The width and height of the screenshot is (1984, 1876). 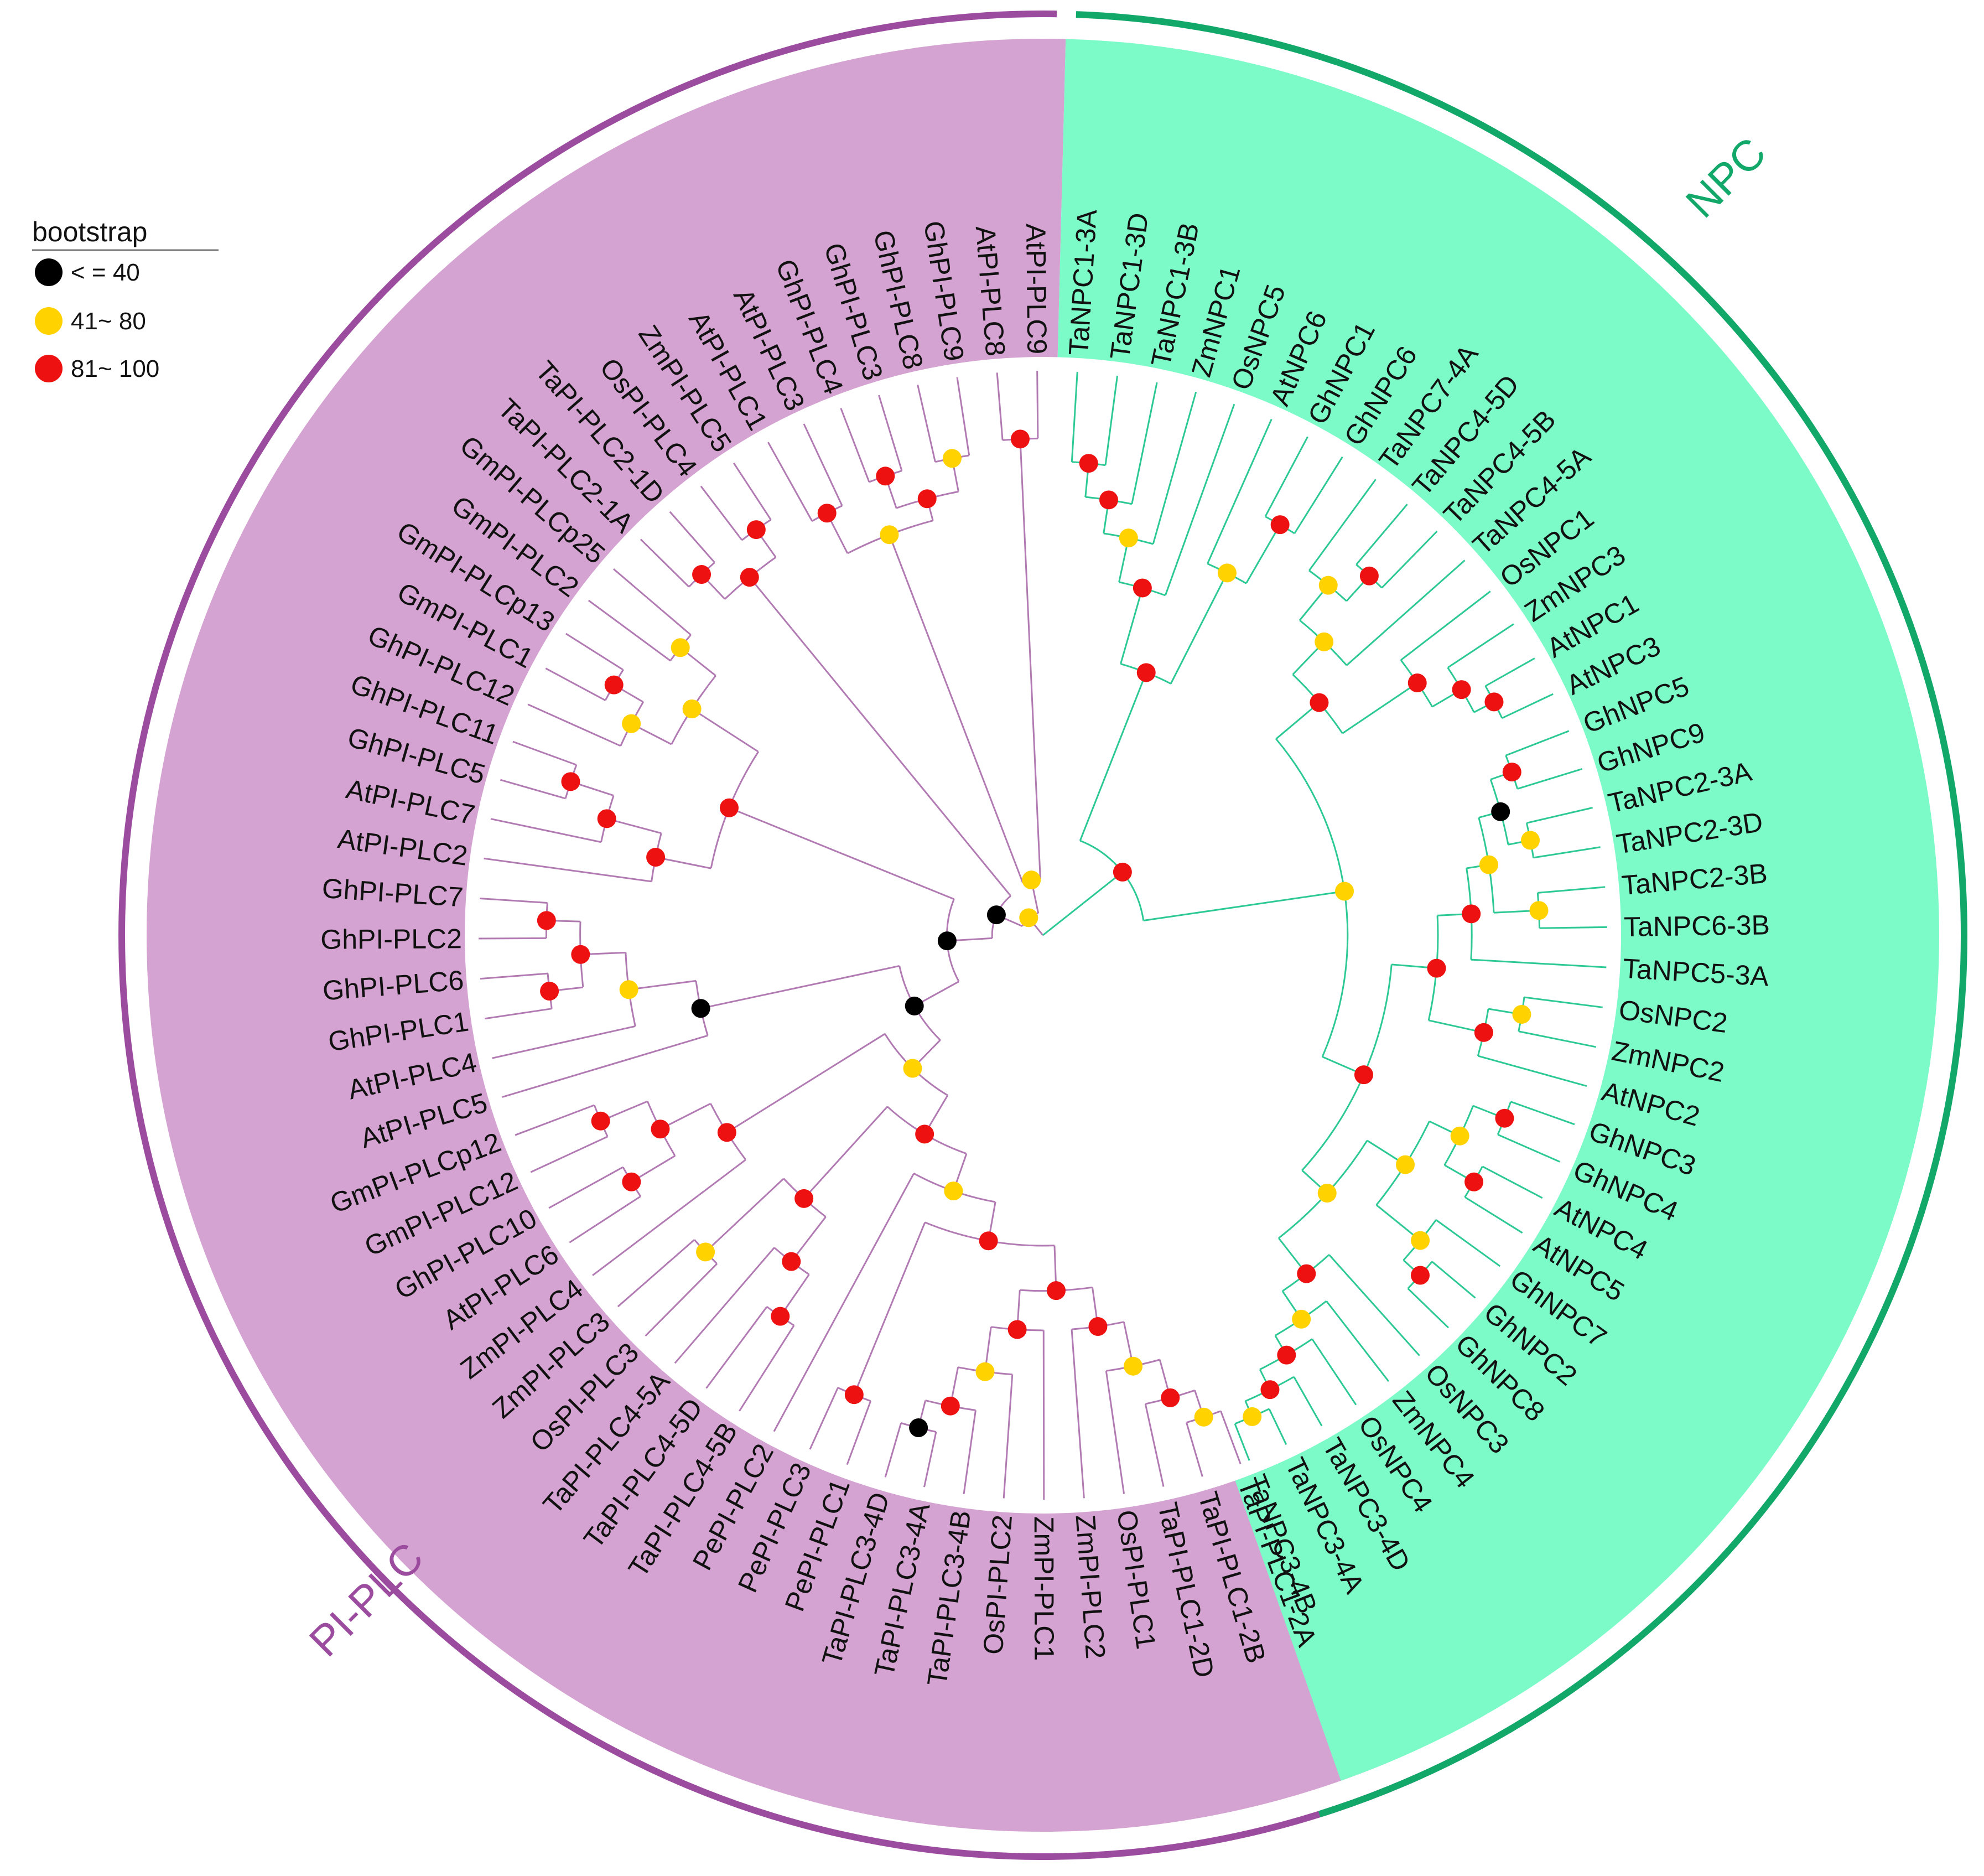 I want to click on legend-label-high: 81~ 100, so click(x=115, y=368).